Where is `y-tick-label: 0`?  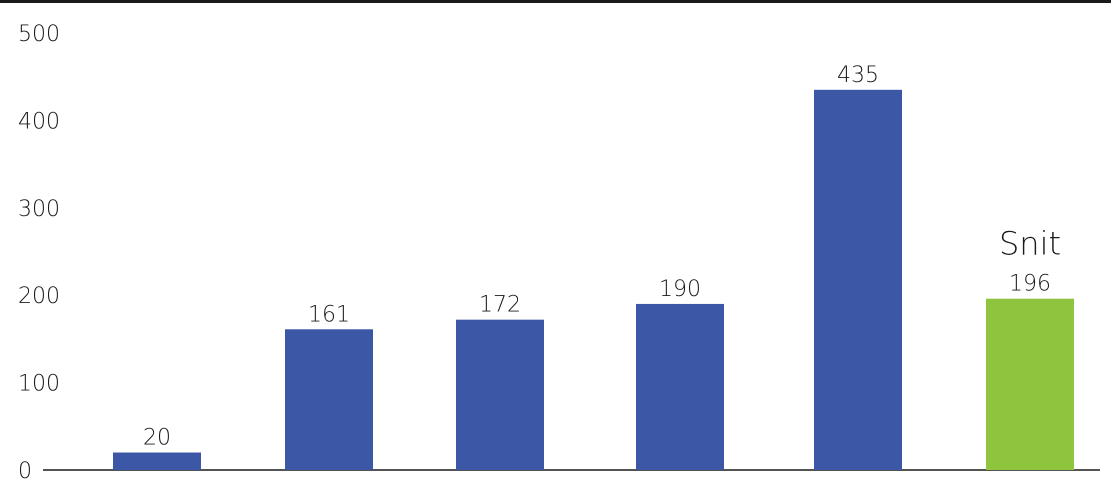 y-tick-label: 0 is located at coordinates (25, 471).